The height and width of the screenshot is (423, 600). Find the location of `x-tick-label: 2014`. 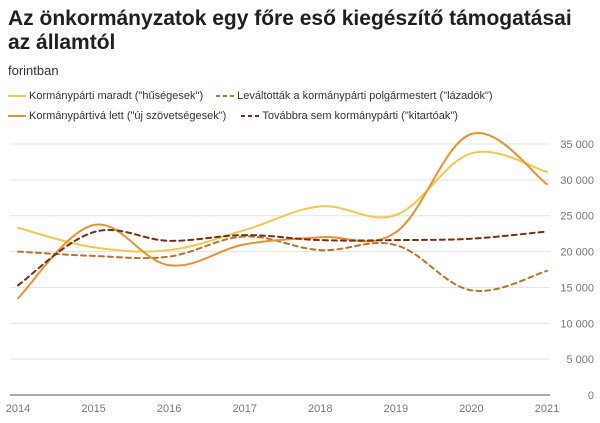

x-tick-label: 2014 is located at coordinates (18, 409).